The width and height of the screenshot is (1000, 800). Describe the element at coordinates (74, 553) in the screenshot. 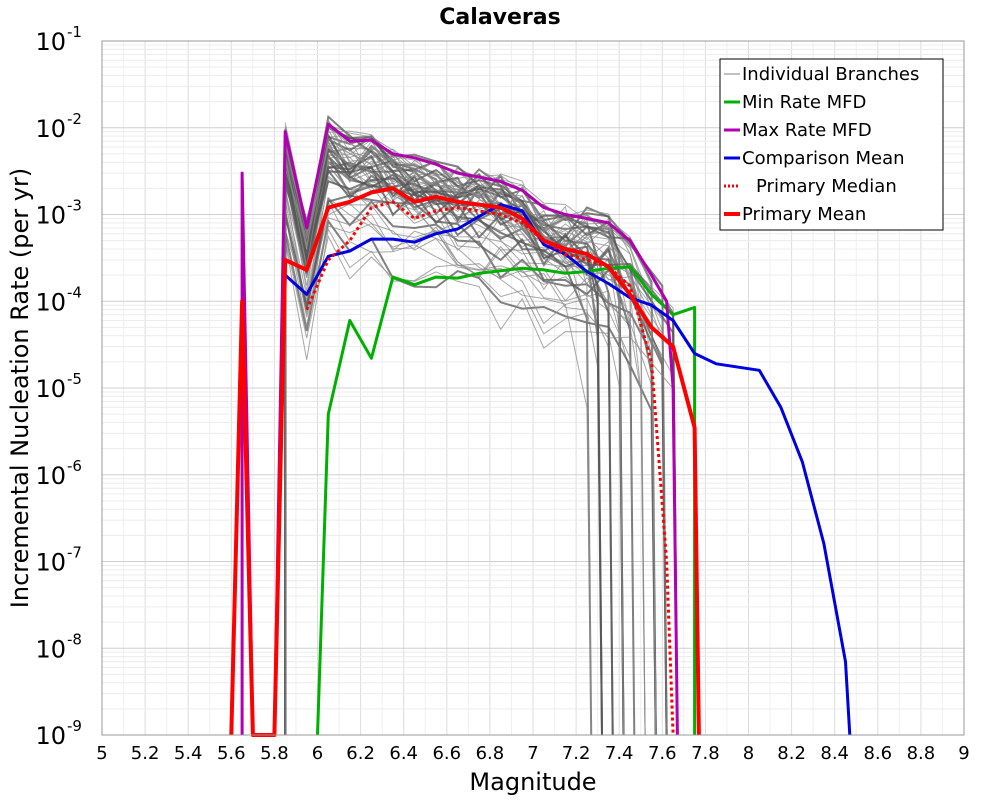

I see `y-tick-exponent: -7` at that location.